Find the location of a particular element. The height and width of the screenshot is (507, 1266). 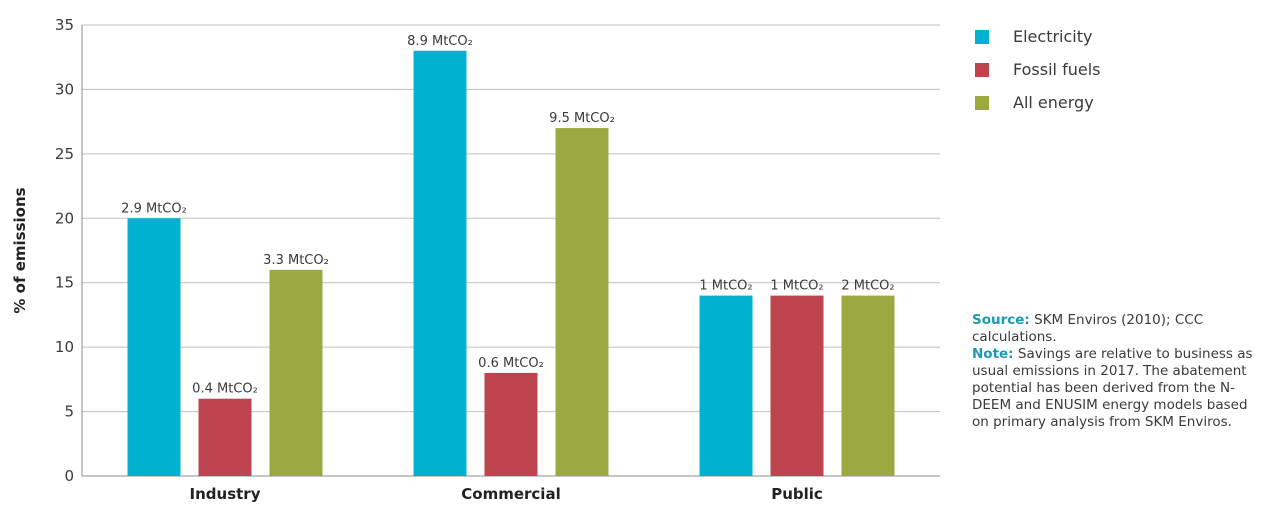

legend-label: Electricity is located at coordinates (1053, 36).